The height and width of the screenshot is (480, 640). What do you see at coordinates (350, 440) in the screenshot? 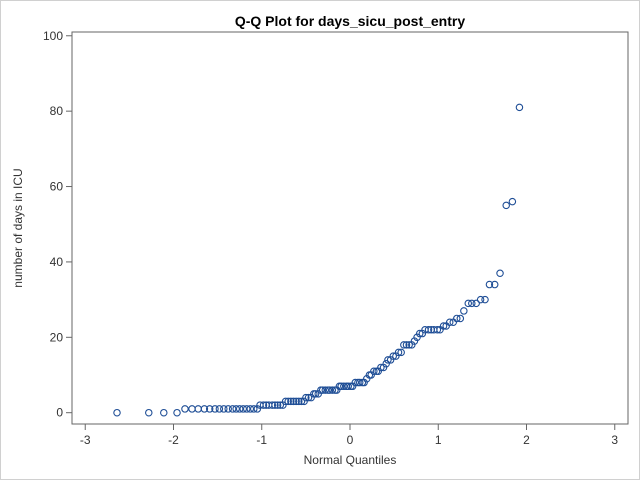
I see `x-tick-label: 0` at bounding box center [350, 440].